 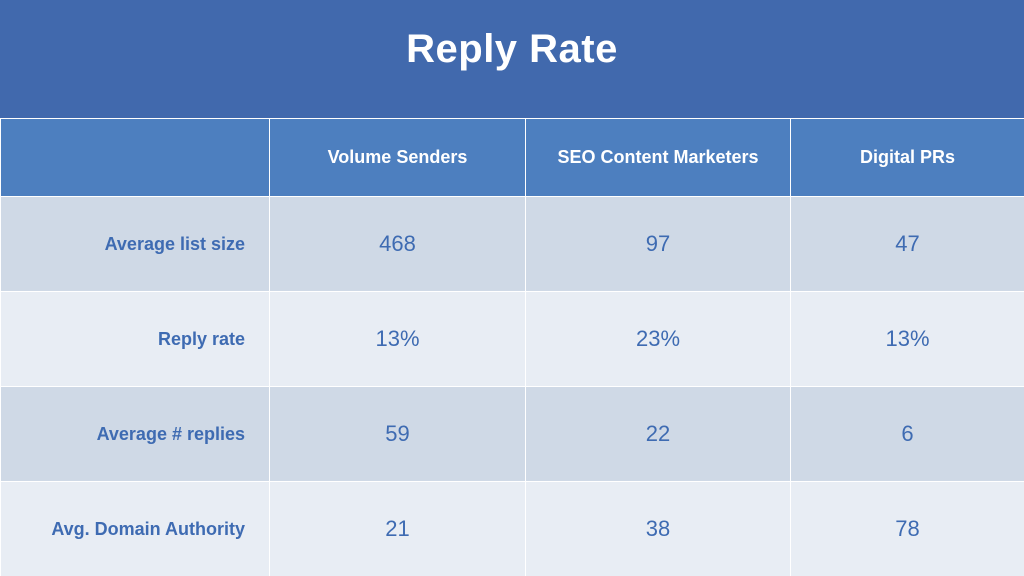 What do you see at coordinates (658, 434) in the screenshot?
I see `table-cell: 22` at bounding box center [658, 434].